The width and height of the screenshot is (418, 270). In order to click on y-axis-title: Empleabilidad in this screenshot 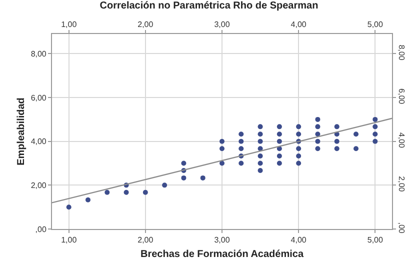, I will do `click(21, 132)`.